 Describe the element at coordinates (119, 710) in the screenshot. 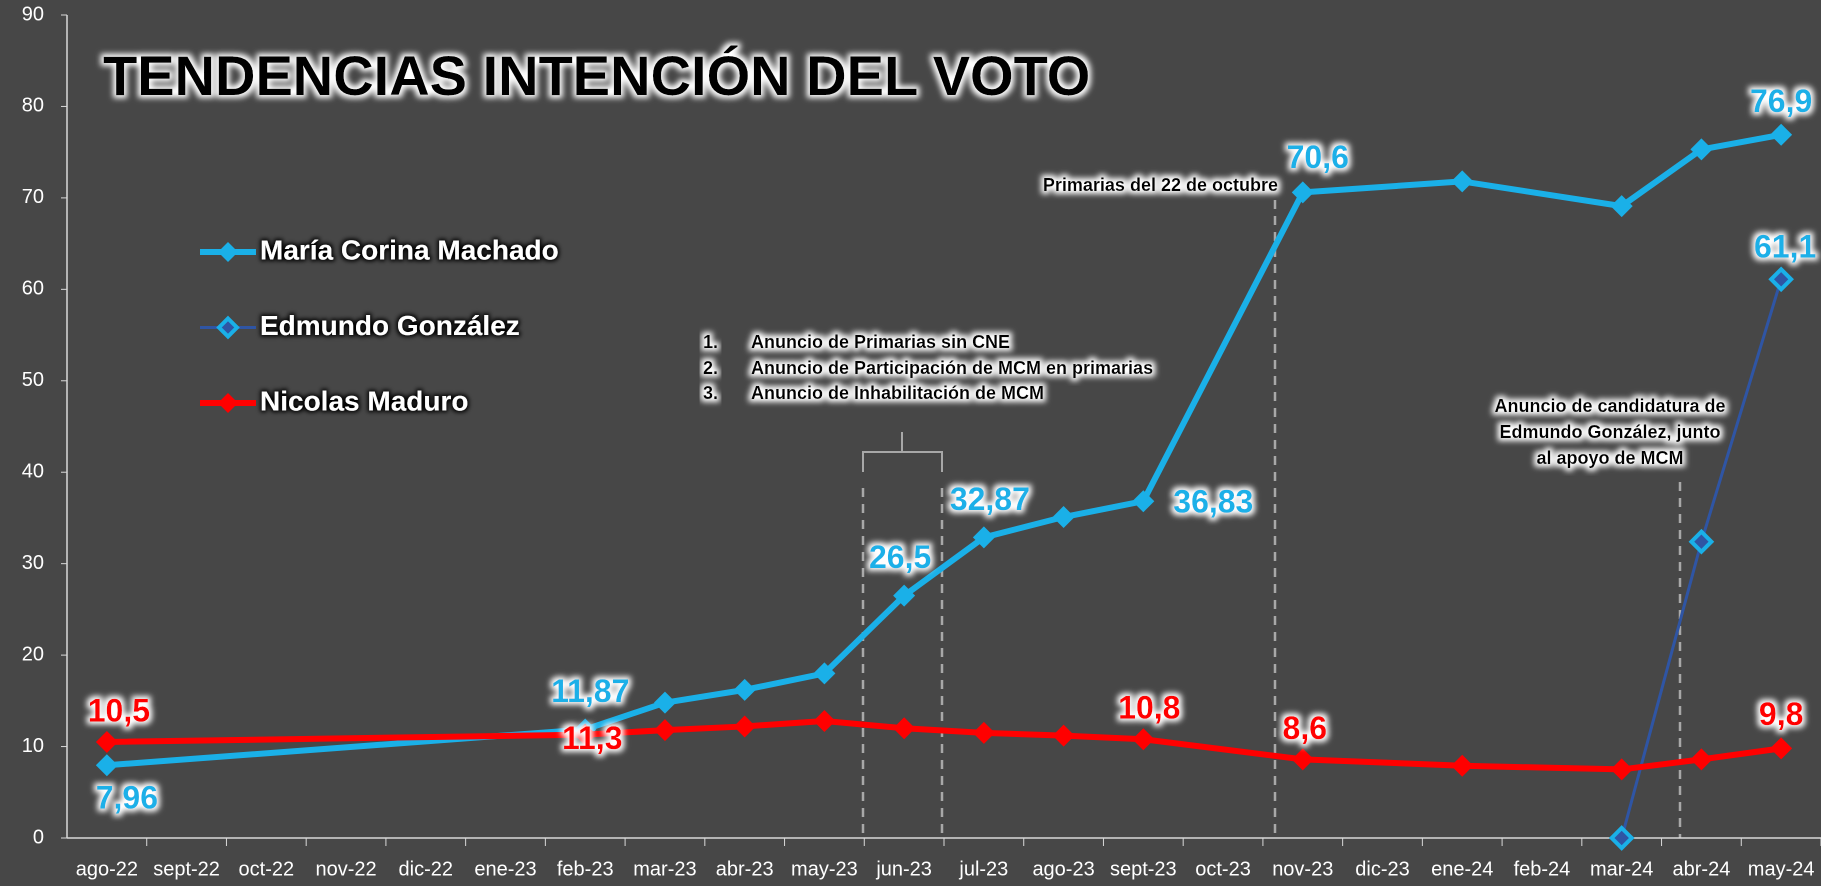

I see `data-label: 10,5` at that location.